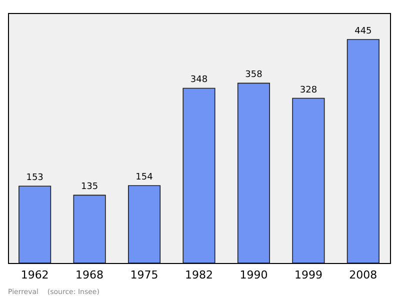 This screenshot has width=400, height=299. I want to click on x-tick-label: 1990, so click(254, 275).